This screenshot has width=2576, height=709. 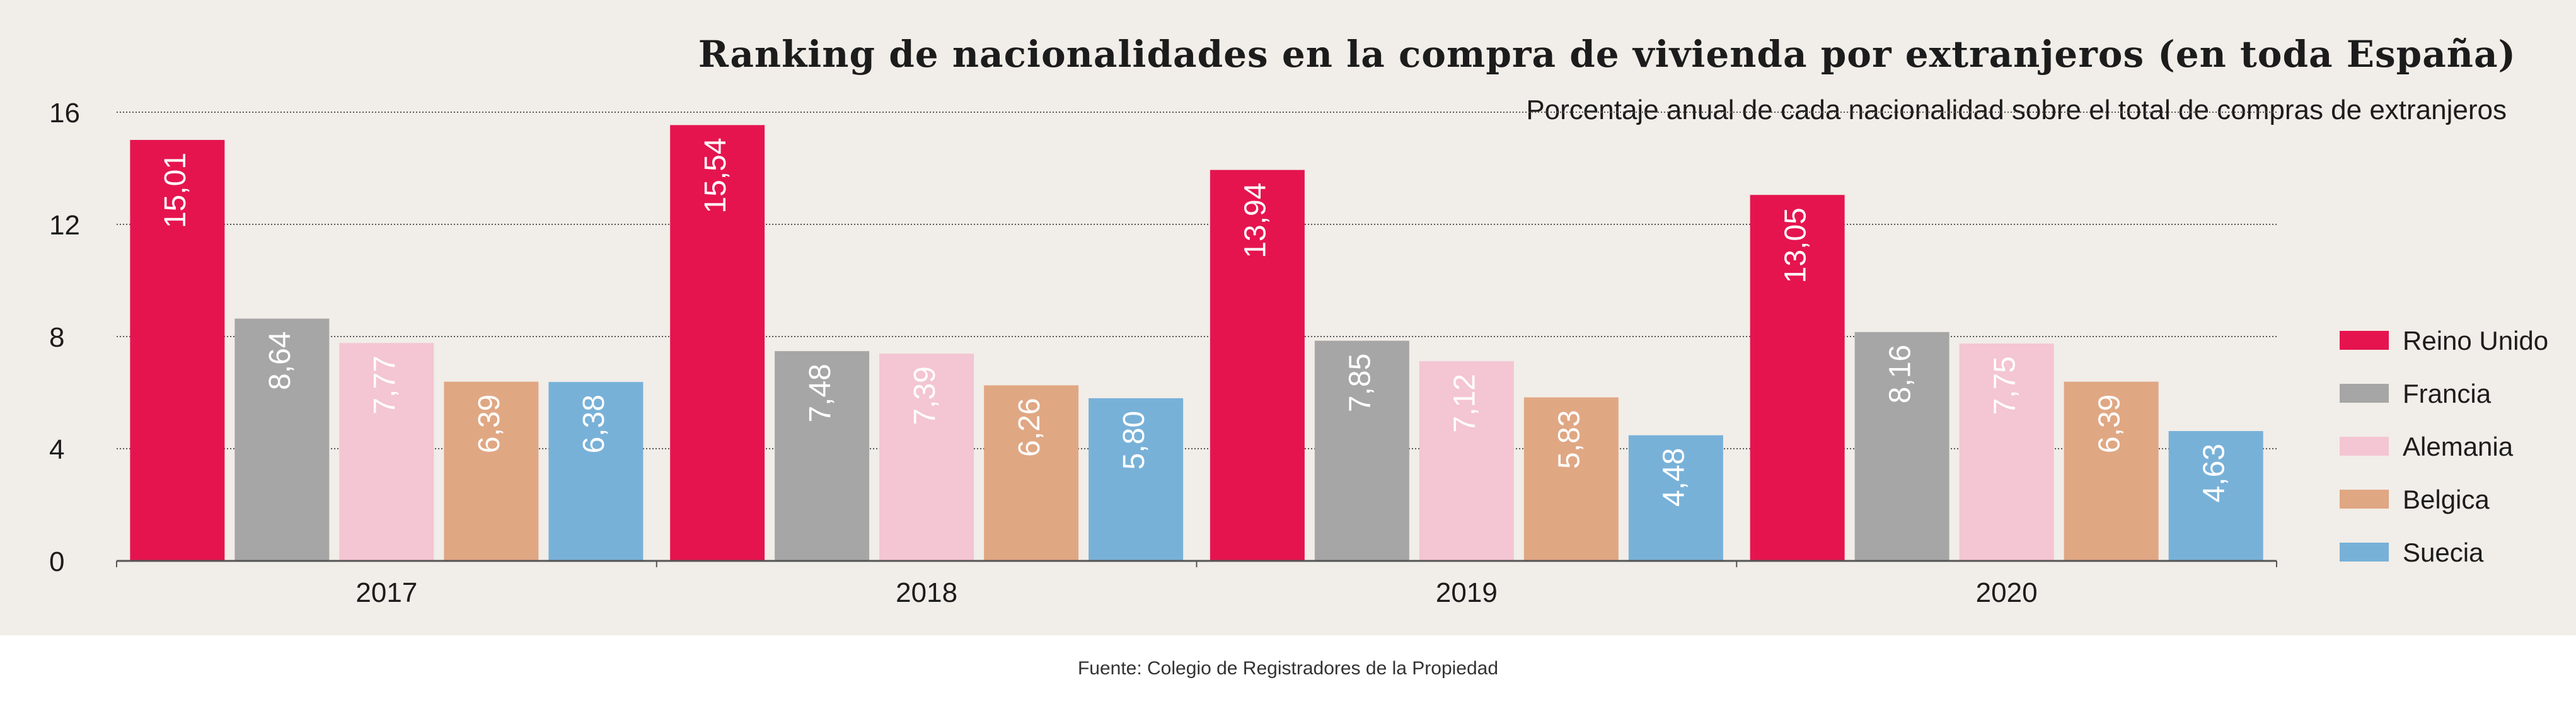 I want to click on data-label: 7,48, so click(x=820, y=393).